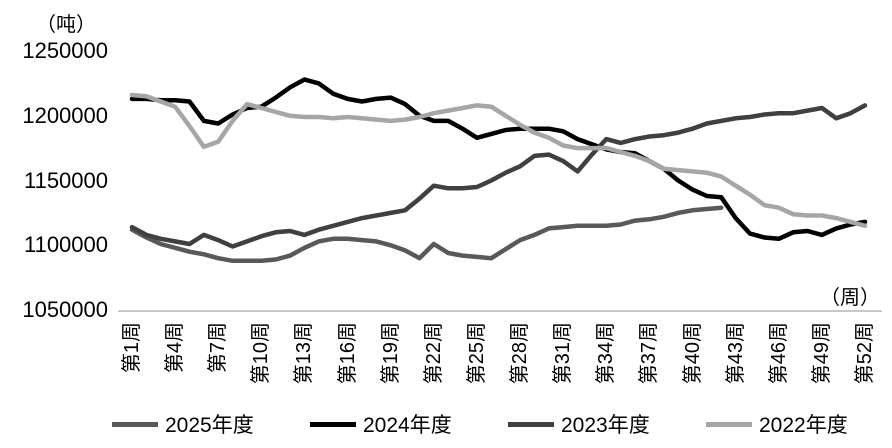 Image resolution: width=892 pixels, height=448 pixels. Describe the element at coordinates (606, 353) in the screenshot. I see `x-tick-label: 第34周` at that location.